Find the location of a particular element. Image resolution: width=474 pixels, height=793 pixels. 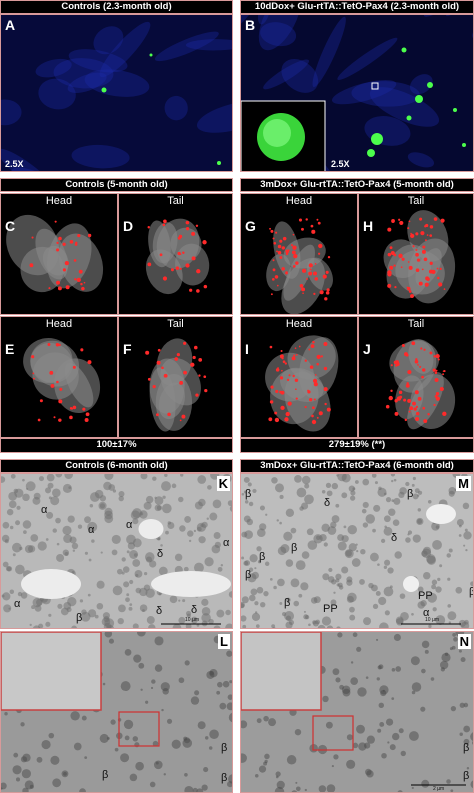

cell-type-label: δ is located at coordinates (159, 611).